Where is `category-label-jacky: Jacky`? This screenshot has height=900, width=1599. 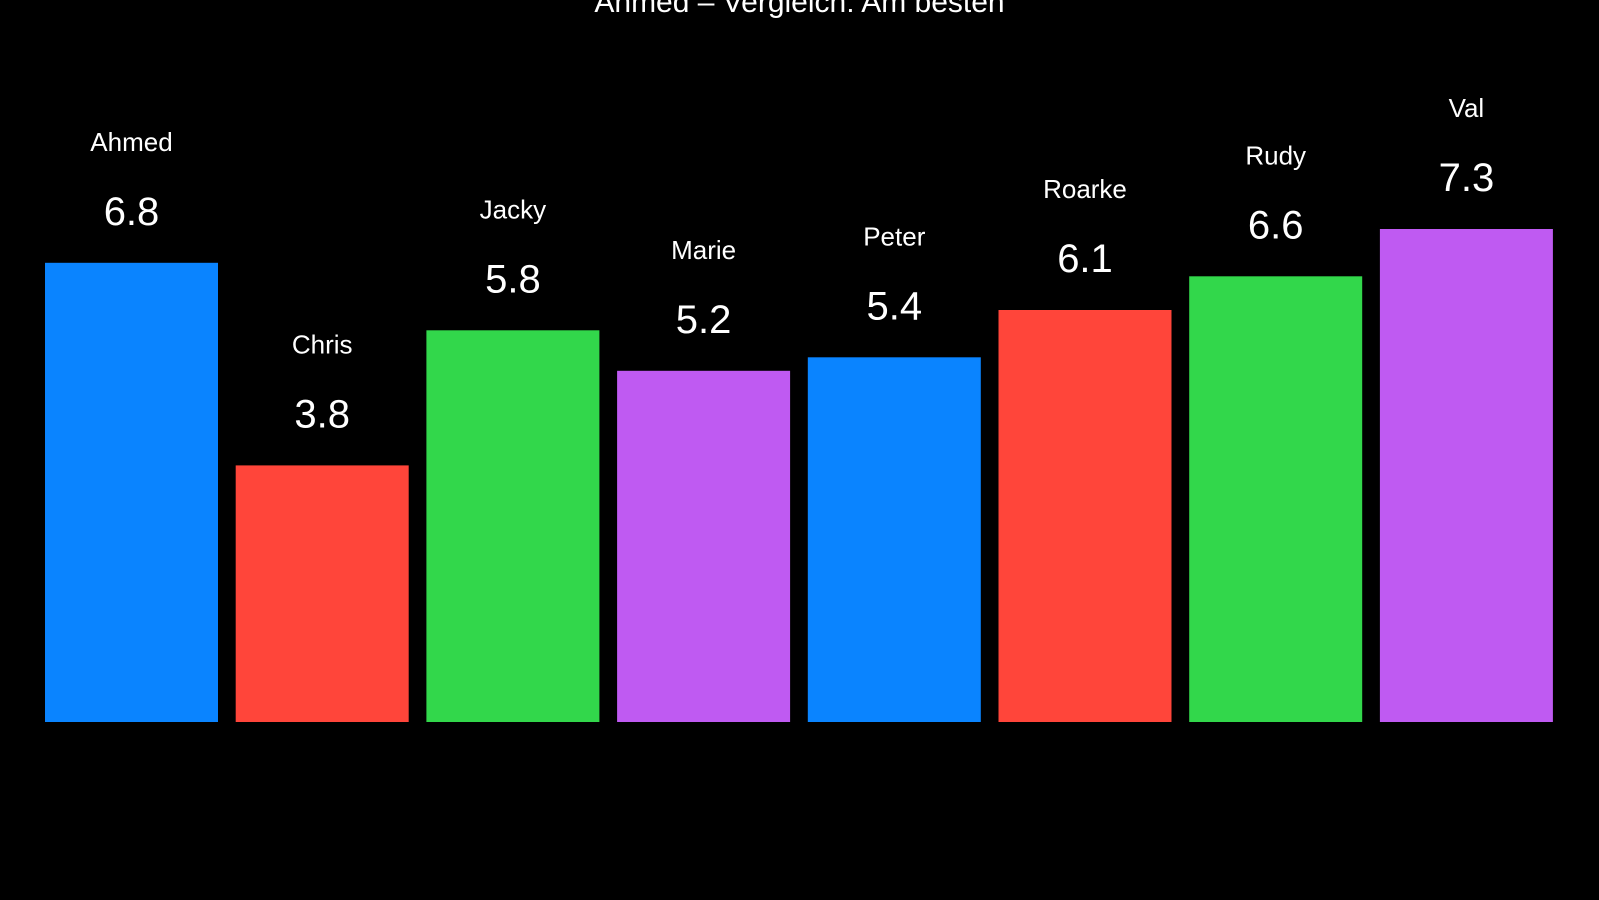
category-label-jacky: Jacky is located at coordinates (513, 209).